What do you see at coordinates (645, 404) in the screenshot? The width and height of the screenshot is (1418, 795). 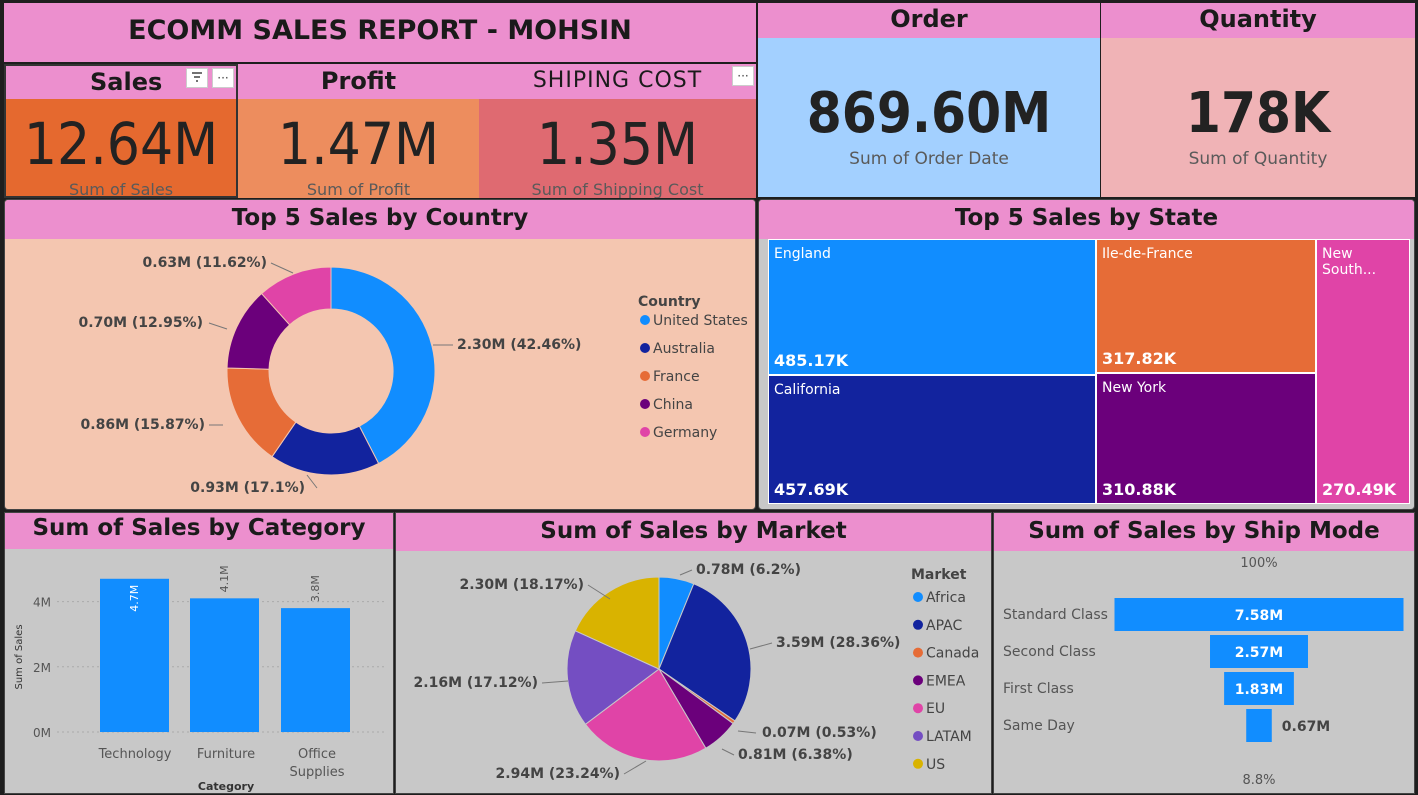 I see `legend-marker-china` at bounding box center [645, 404].